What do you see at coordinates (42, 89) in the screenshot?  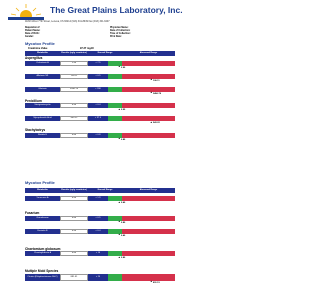 I see `metabolite: Gliotoxin` at bounding box center [42, 89].